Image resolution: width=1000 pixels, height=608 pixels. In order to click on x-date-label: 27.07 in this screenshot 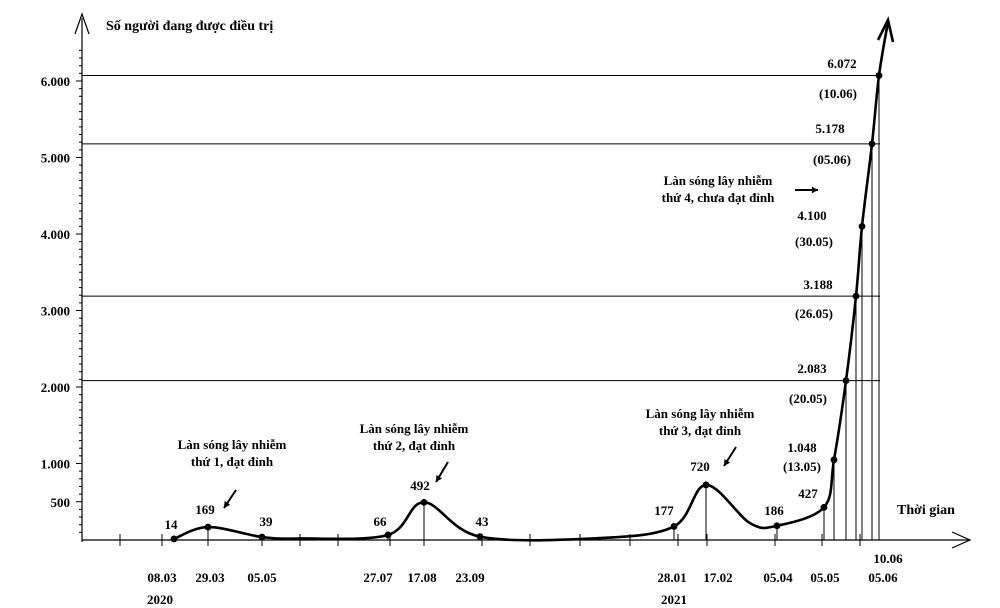, I will do `click(378, 577)`.